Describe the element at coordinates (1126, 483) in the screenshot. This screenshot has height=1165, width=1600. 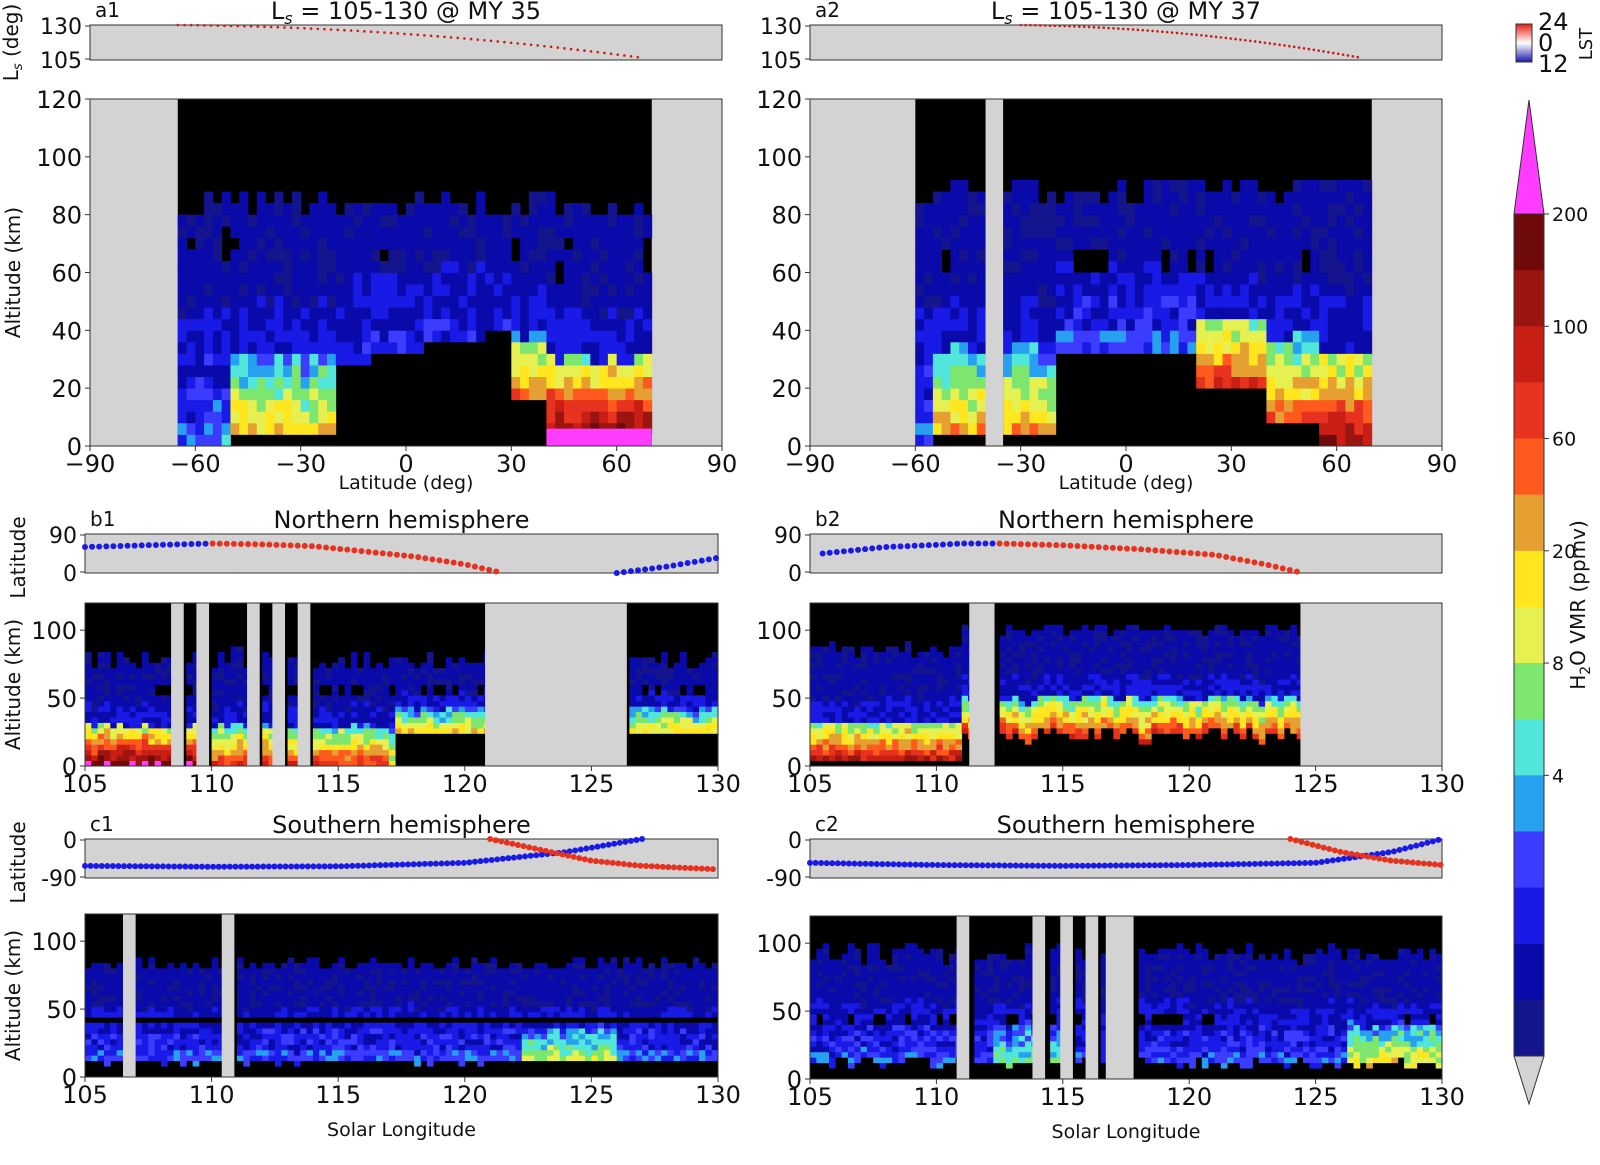
I see `x-axis-label-a2: Latitude (deg)` at that location.